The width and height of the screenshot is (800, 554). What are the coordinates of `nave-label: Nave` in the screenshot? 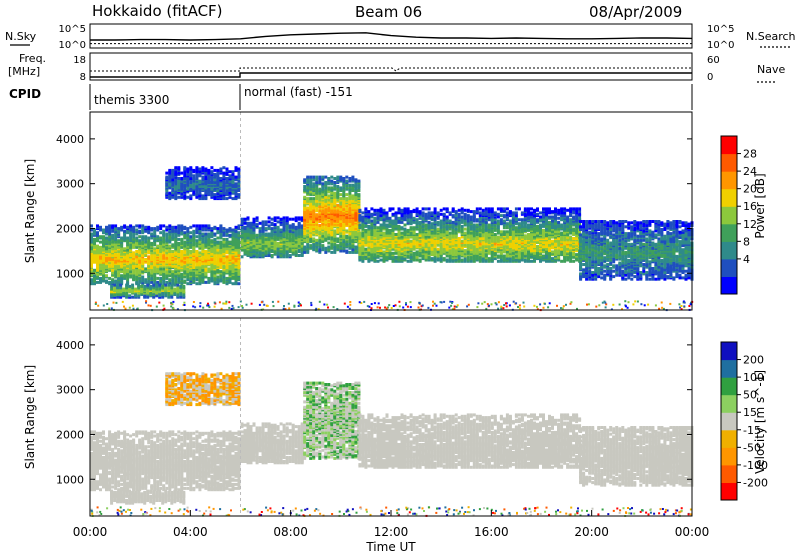 It's located at (771, 69).